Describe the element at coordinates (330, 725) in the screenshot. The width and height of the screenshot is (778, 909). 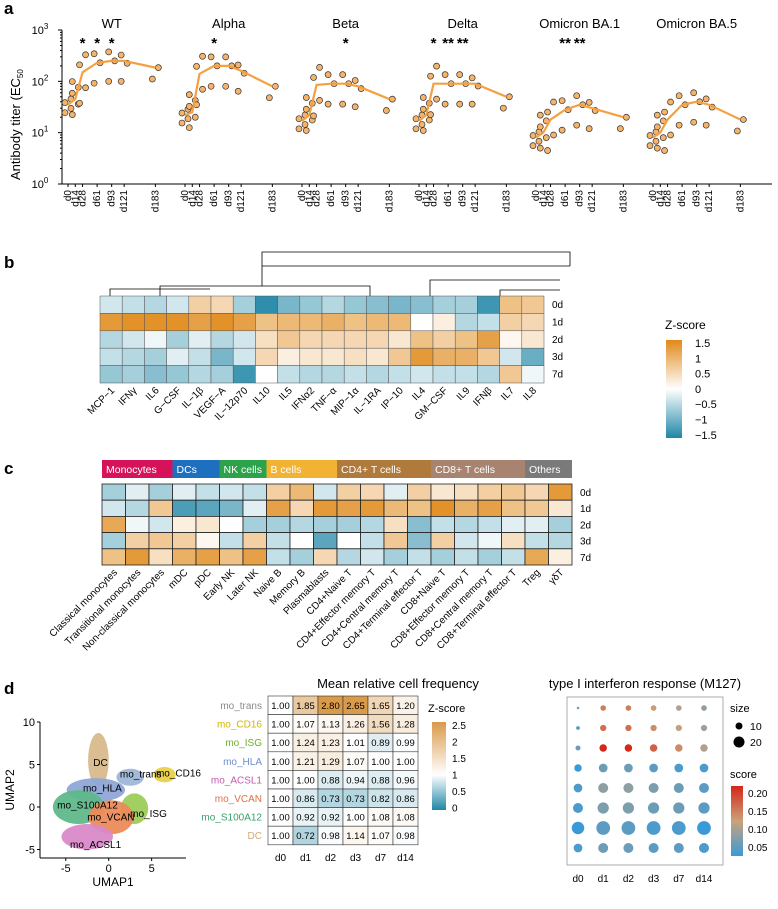
I see `cell-value: 1.13` at that location.